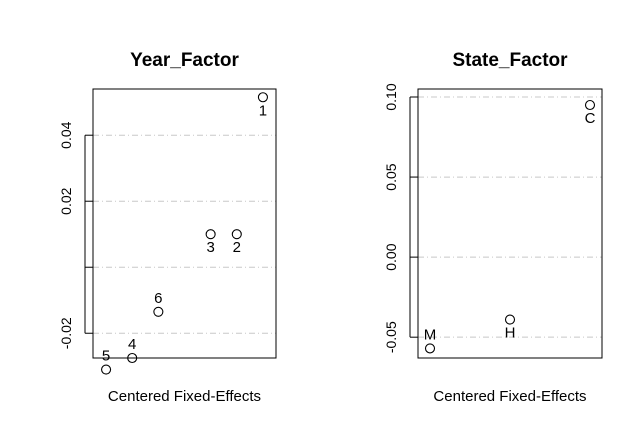 The image size is (638, 426). What do you see at coordinates (132, 344) in the screenshot?
I see `point-label: 4` at bounding box center [132, 344].